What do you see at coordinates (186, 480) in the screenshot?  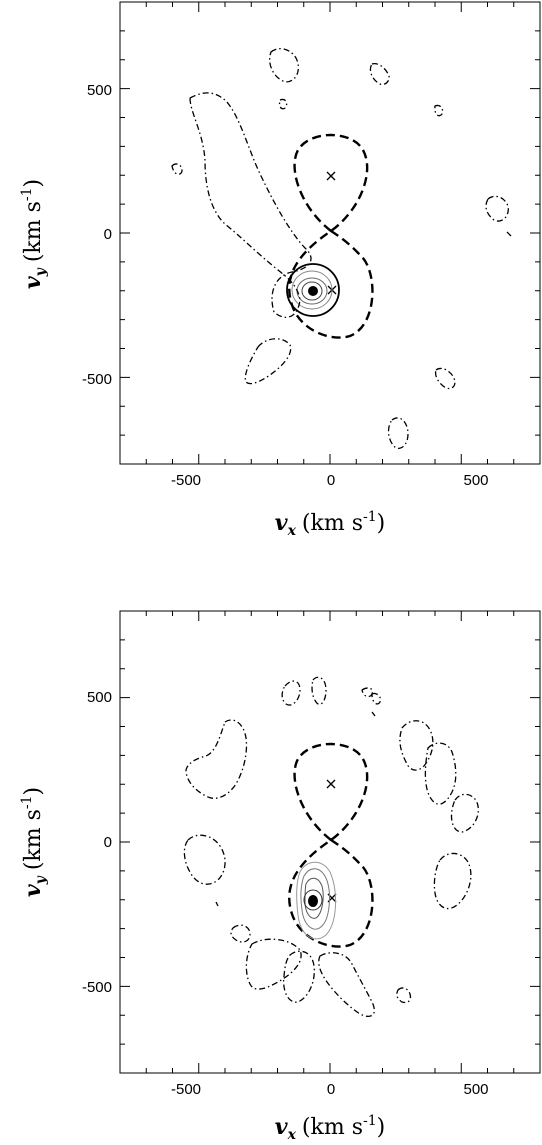 I see `top-x-tick-label: -500` at bounding box center [186, 480].